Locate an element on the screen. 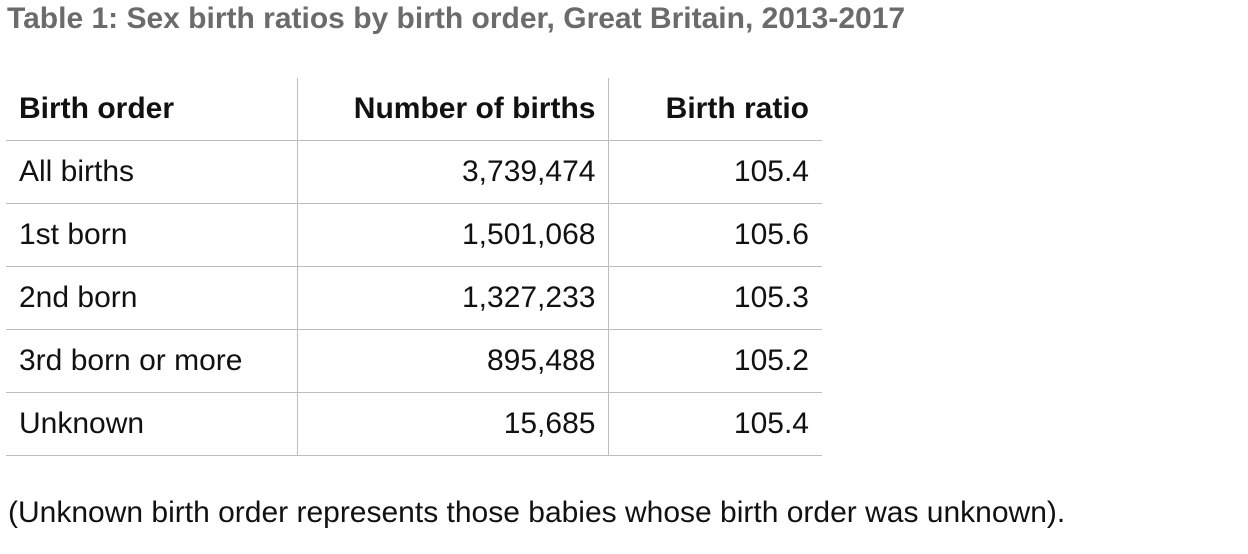 The image size is (1248, 554). number-of-births-cell: 15,685 is located at coordinates (452, 424).